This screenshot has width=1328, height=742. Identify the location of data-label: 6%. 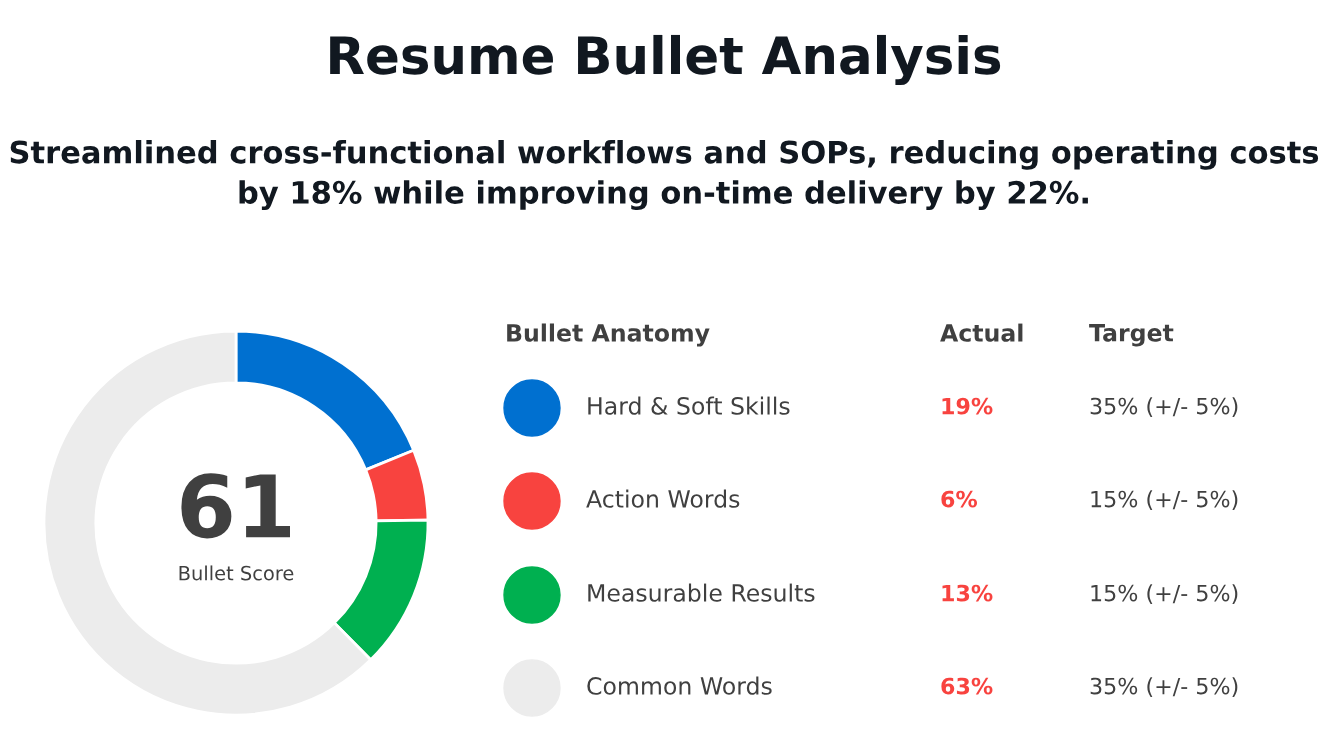
(959, 499).